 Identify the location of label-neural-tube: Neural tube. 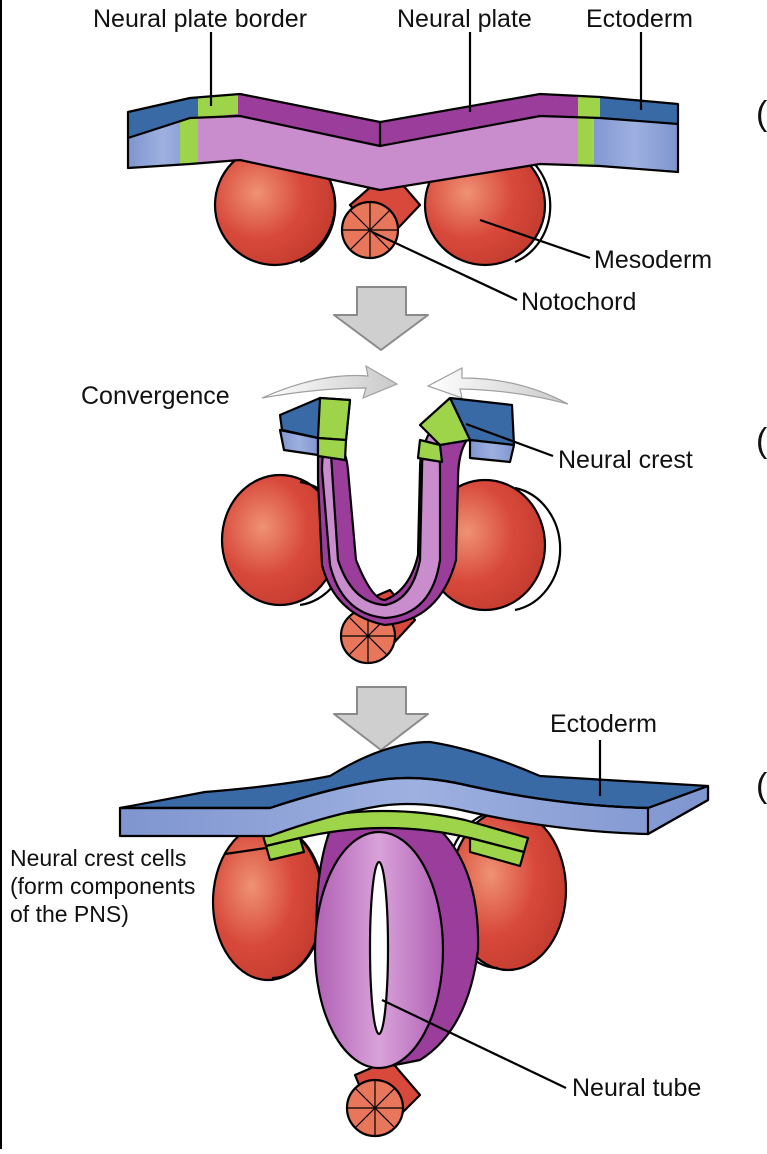
(636, 1088).